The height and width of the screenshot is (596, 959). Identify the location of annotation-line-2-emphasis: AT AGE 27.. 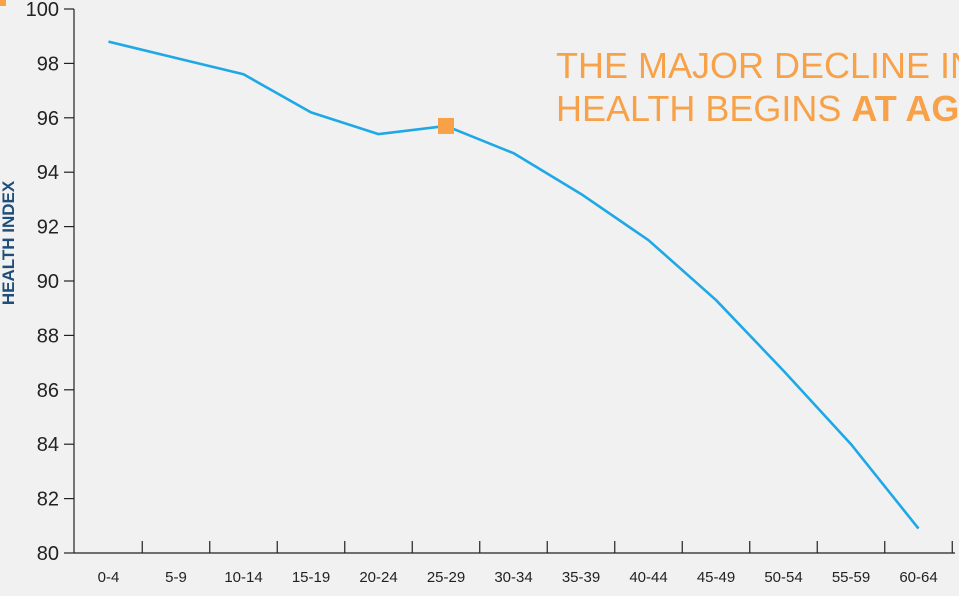
(905, 108).